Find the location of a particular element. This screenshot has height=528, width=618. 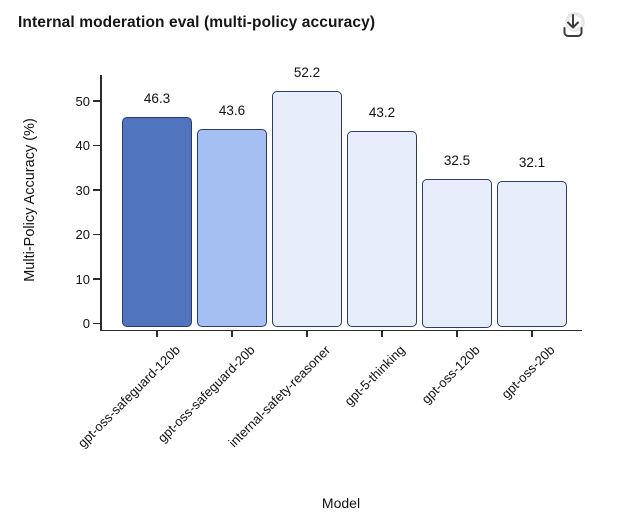

openai-watermark-icon is located at coordinates (575, 22).